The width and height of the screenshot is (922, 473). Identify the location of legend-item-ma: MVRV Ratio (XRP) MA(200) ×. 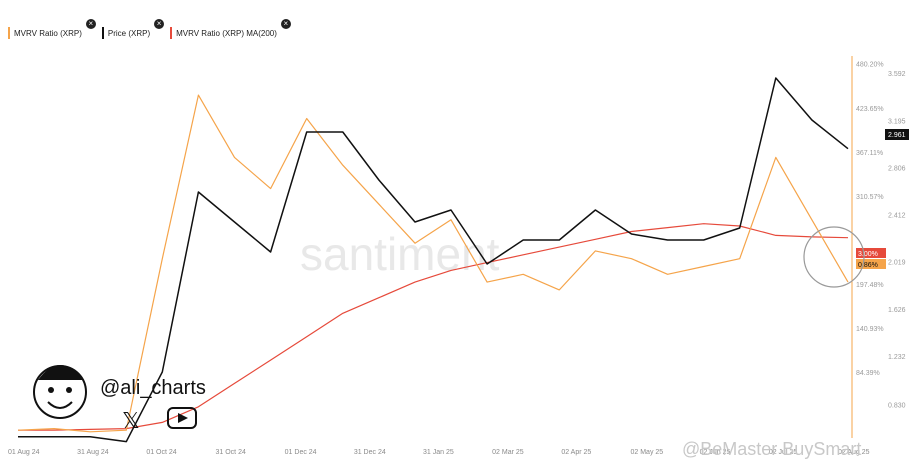
(230, 29).